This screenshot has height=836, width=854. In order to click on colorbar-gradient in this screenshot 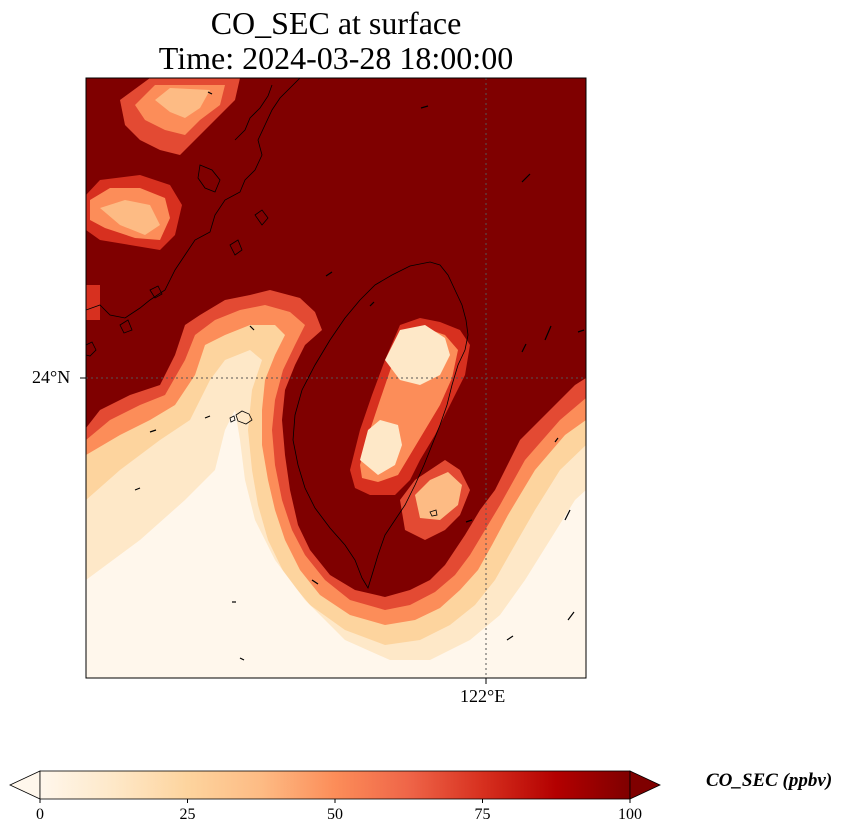, I will do `click(335, 785)`.